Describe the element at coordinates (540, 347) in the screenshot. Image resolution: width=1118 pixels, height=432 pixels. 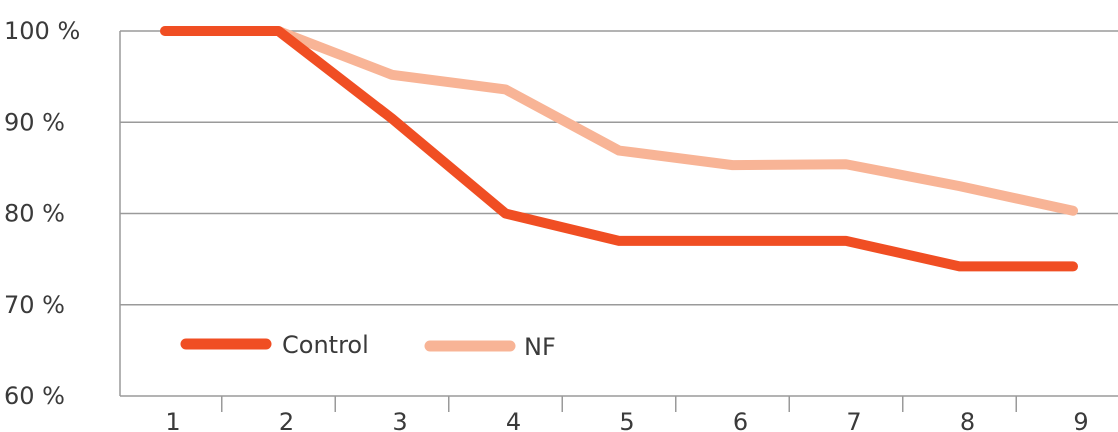
I see `legend-label-nf: NF` at that location.